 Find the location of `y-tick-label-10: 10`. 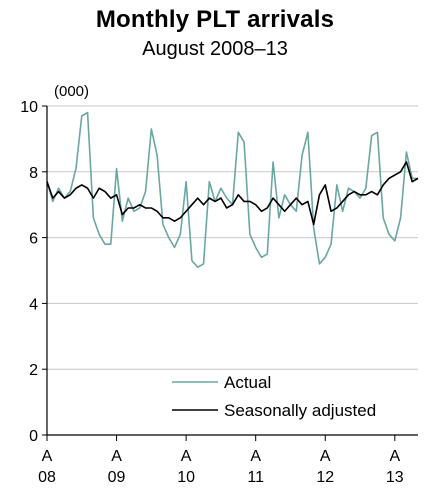

y-tick-label-10: 10 is located at coordinates (29, 107).